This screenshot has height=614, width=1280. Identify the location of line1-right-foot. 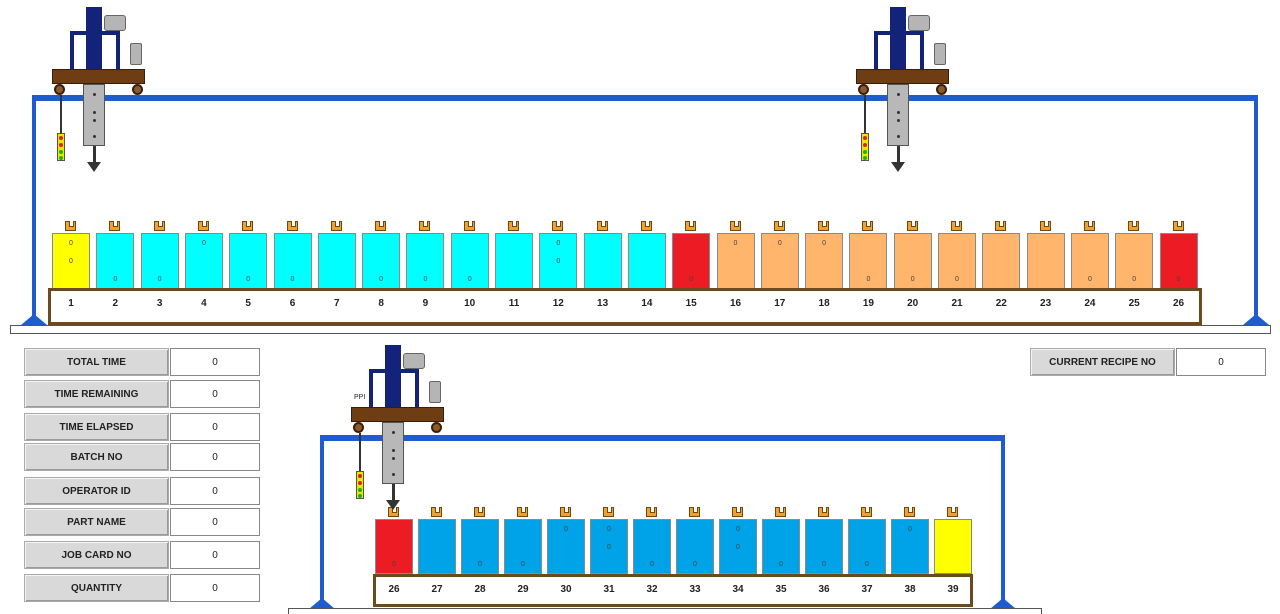
(1256, 319).